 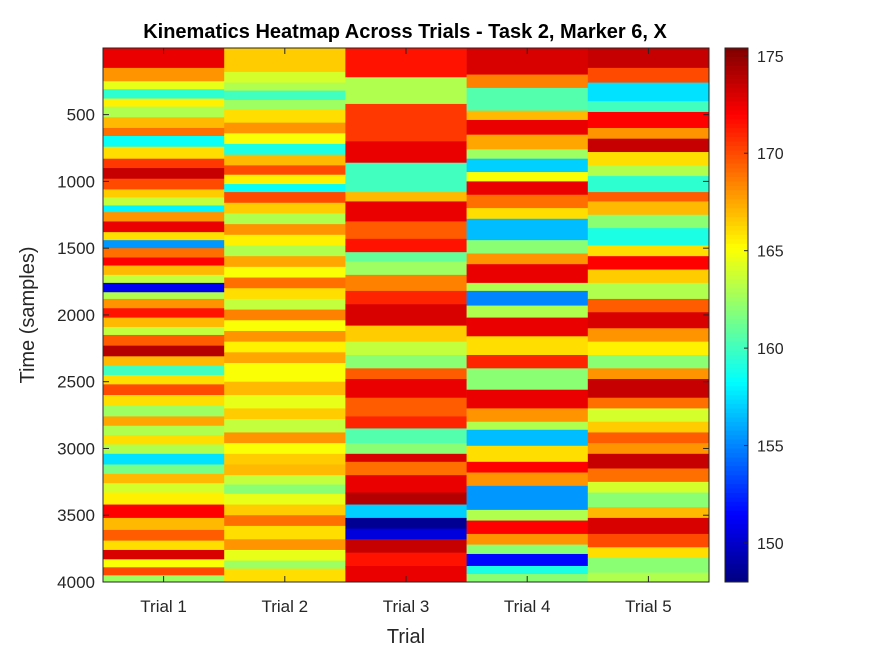 I want to click on x-tick-label: Trial 3, so click(x=406, y=606).